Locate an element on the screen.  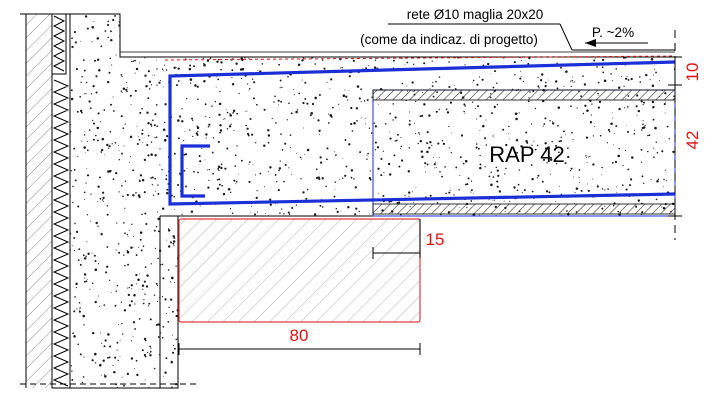
insulation-layer is located at coordinates (61, 201).